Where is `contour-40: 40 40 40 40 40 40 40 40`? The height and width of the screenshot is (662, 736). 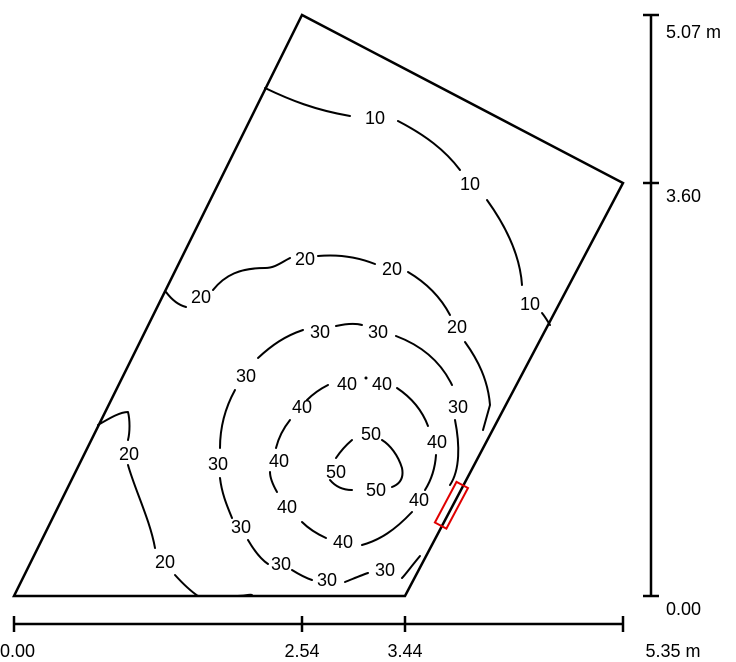
contour-40: 40 40 40 40 40 40 40 40 is located at coordinates (358, 463).